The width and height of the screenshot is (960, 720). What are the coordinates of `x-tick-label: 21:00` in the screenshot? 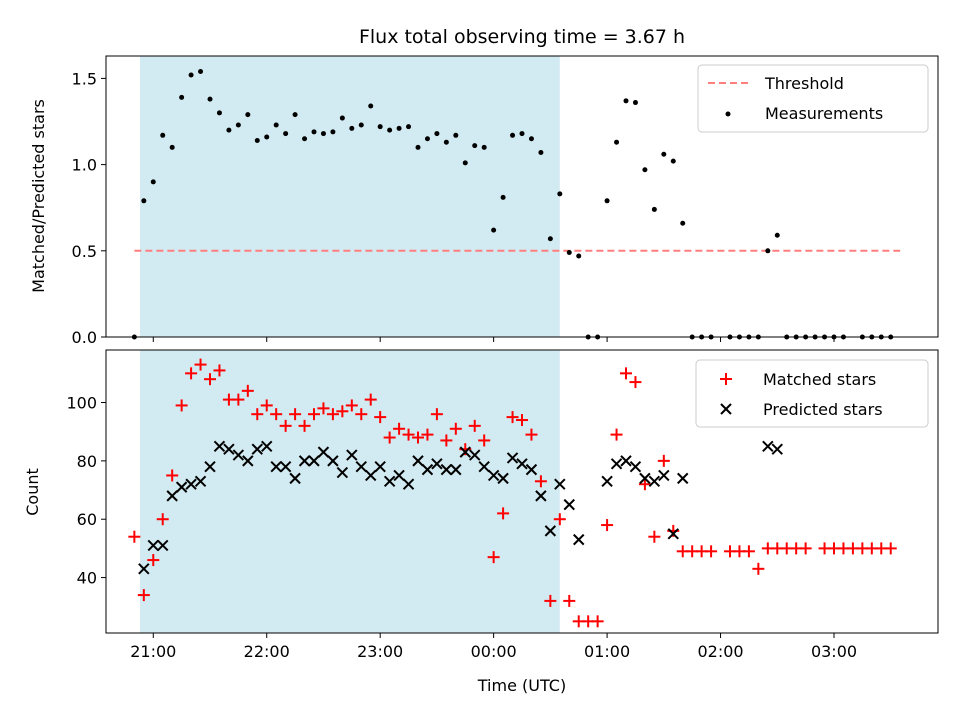 It's located at (153, 651).